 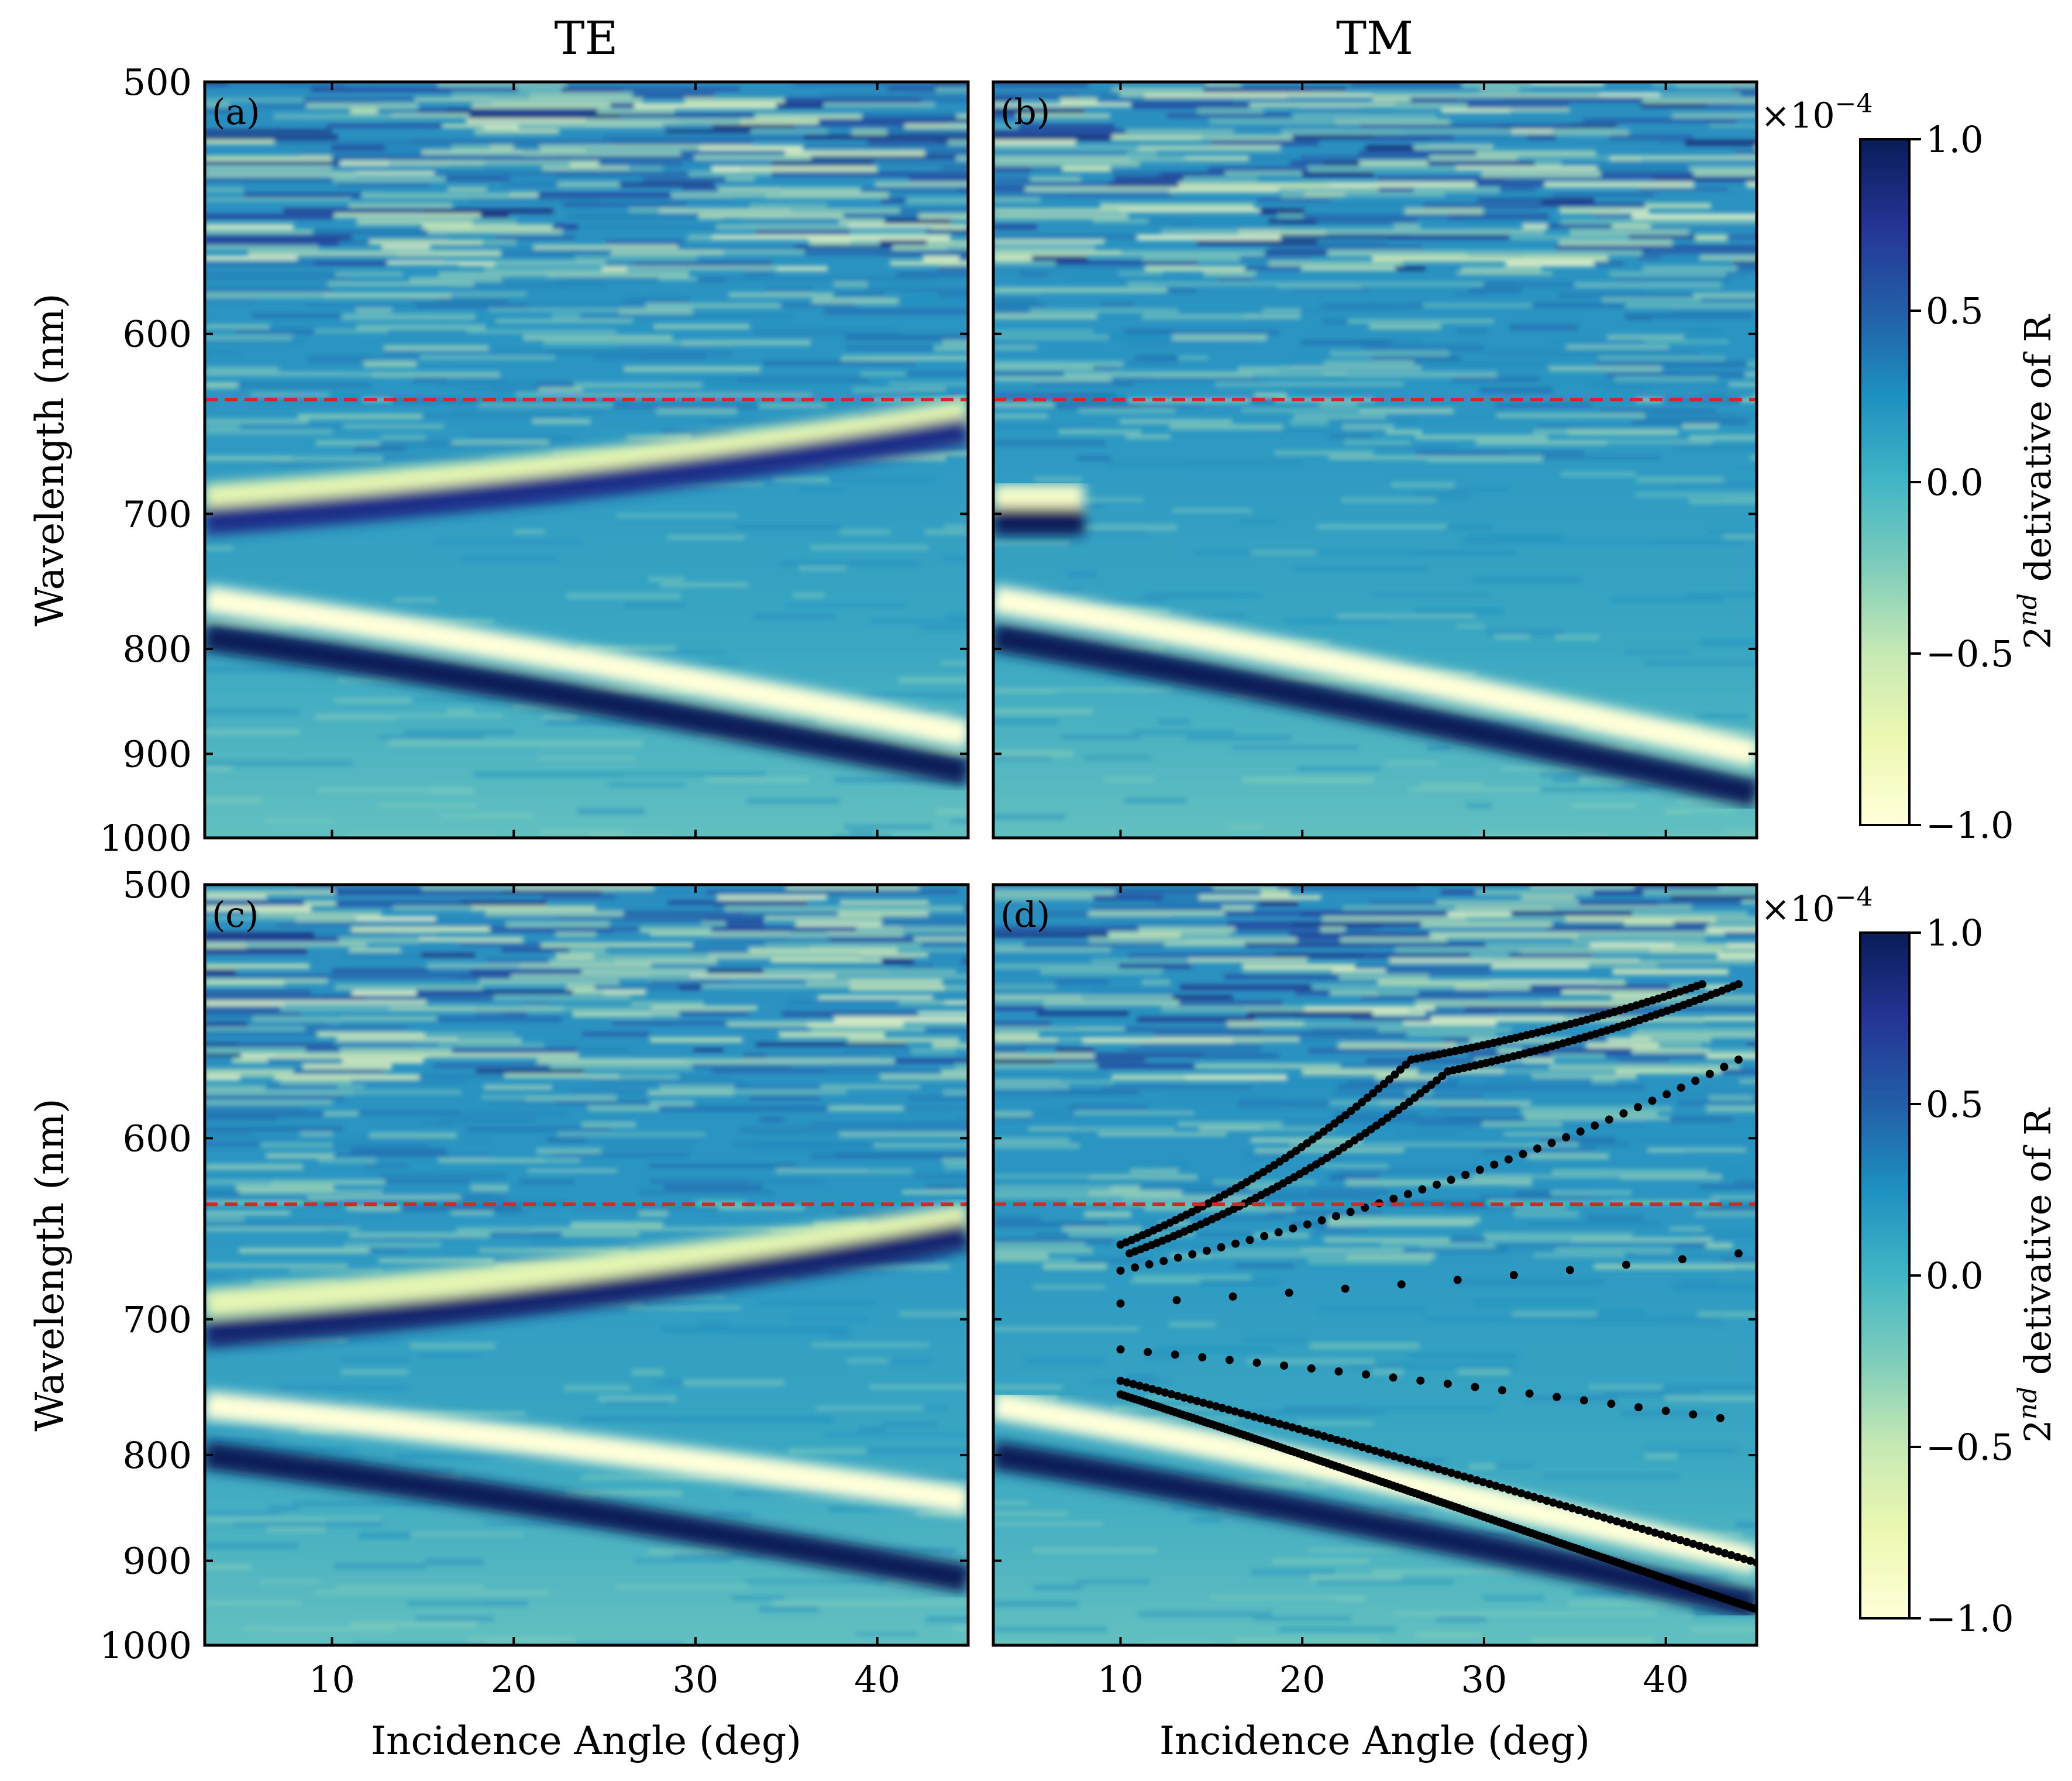 What do you see at coordinates (1025, 113) in the screenshot?
I see `panel-tag: (b)` at bounding box center [1025, 113].